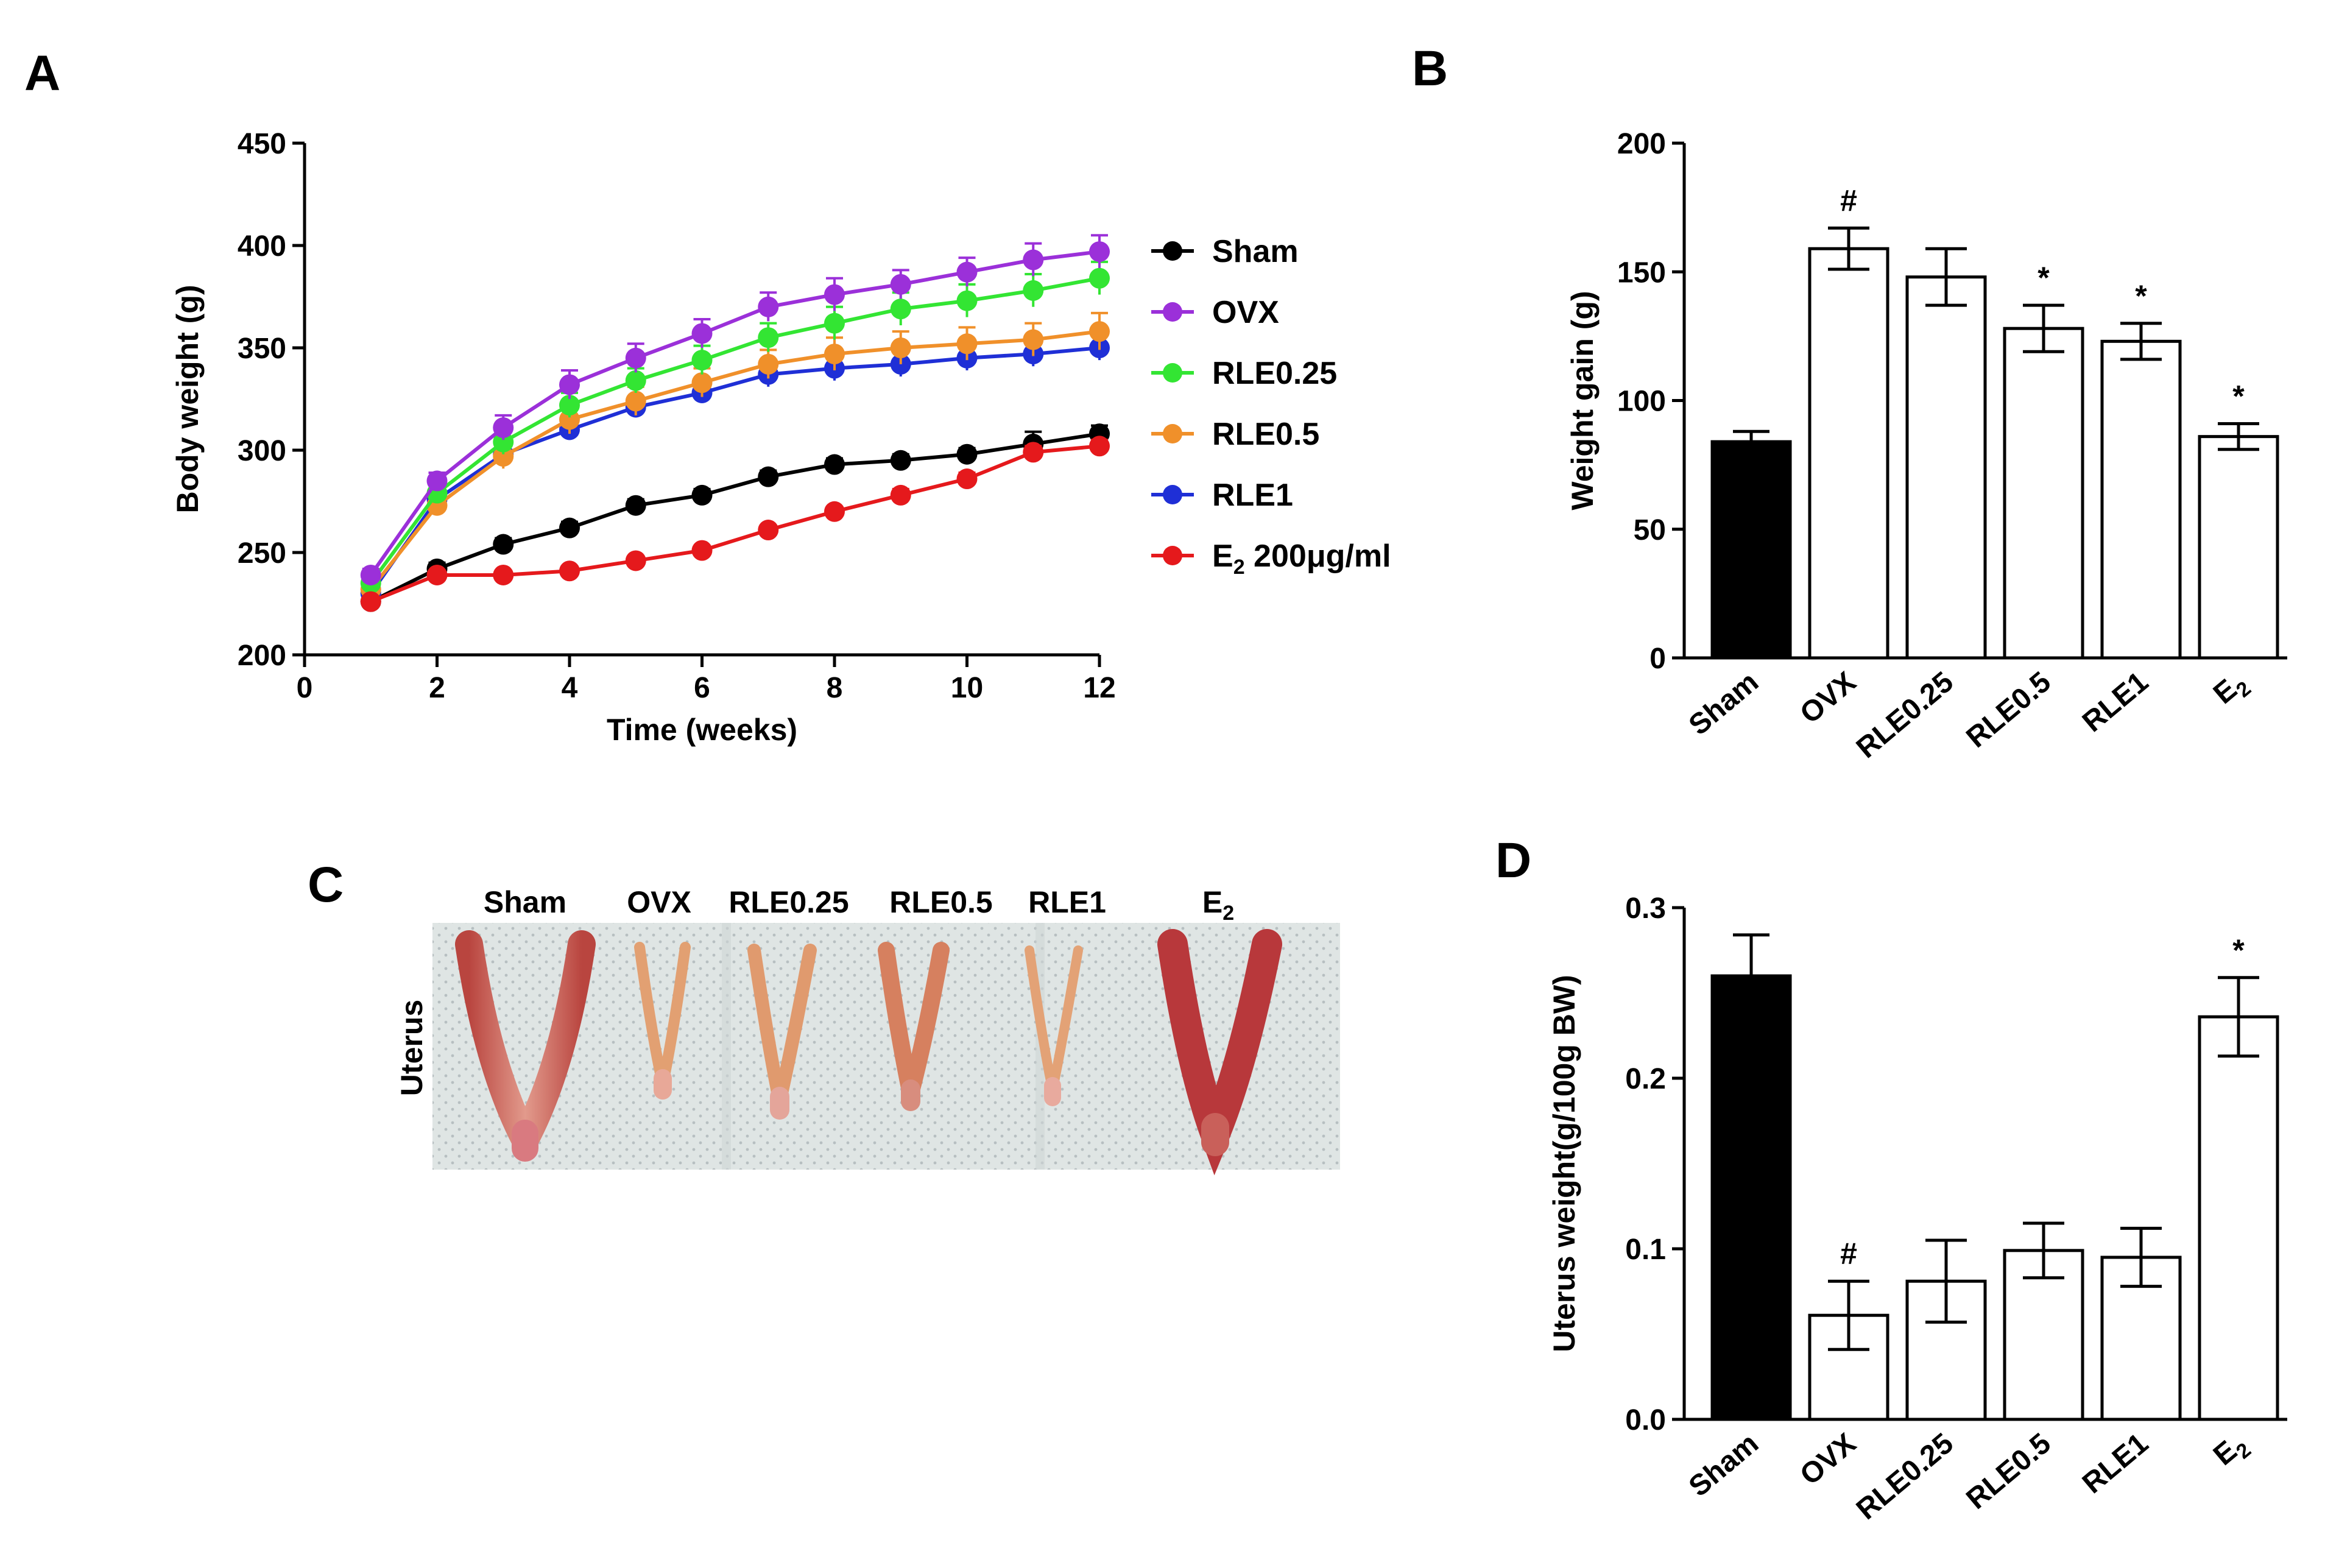  I want to click on a-legend-label: RLE0.5, so click(1265, 434).